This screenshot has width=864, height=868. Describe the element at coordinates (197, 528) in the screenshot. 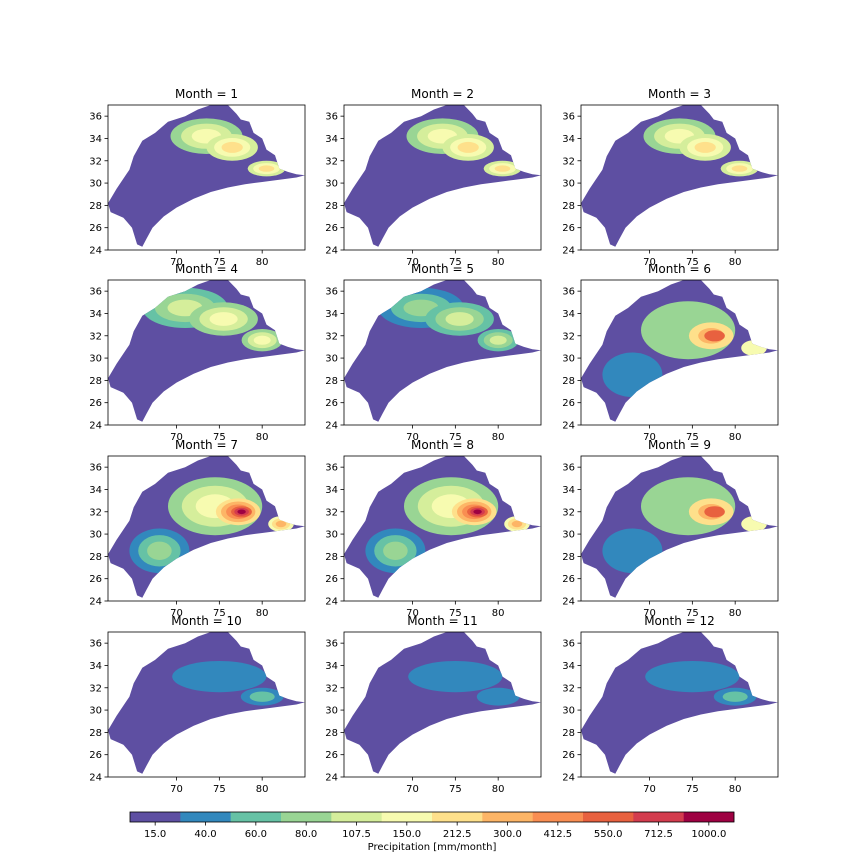

I see `map-panel: 70 75 80 24 26 28 30 32 34 36 Month = 7` at that location.